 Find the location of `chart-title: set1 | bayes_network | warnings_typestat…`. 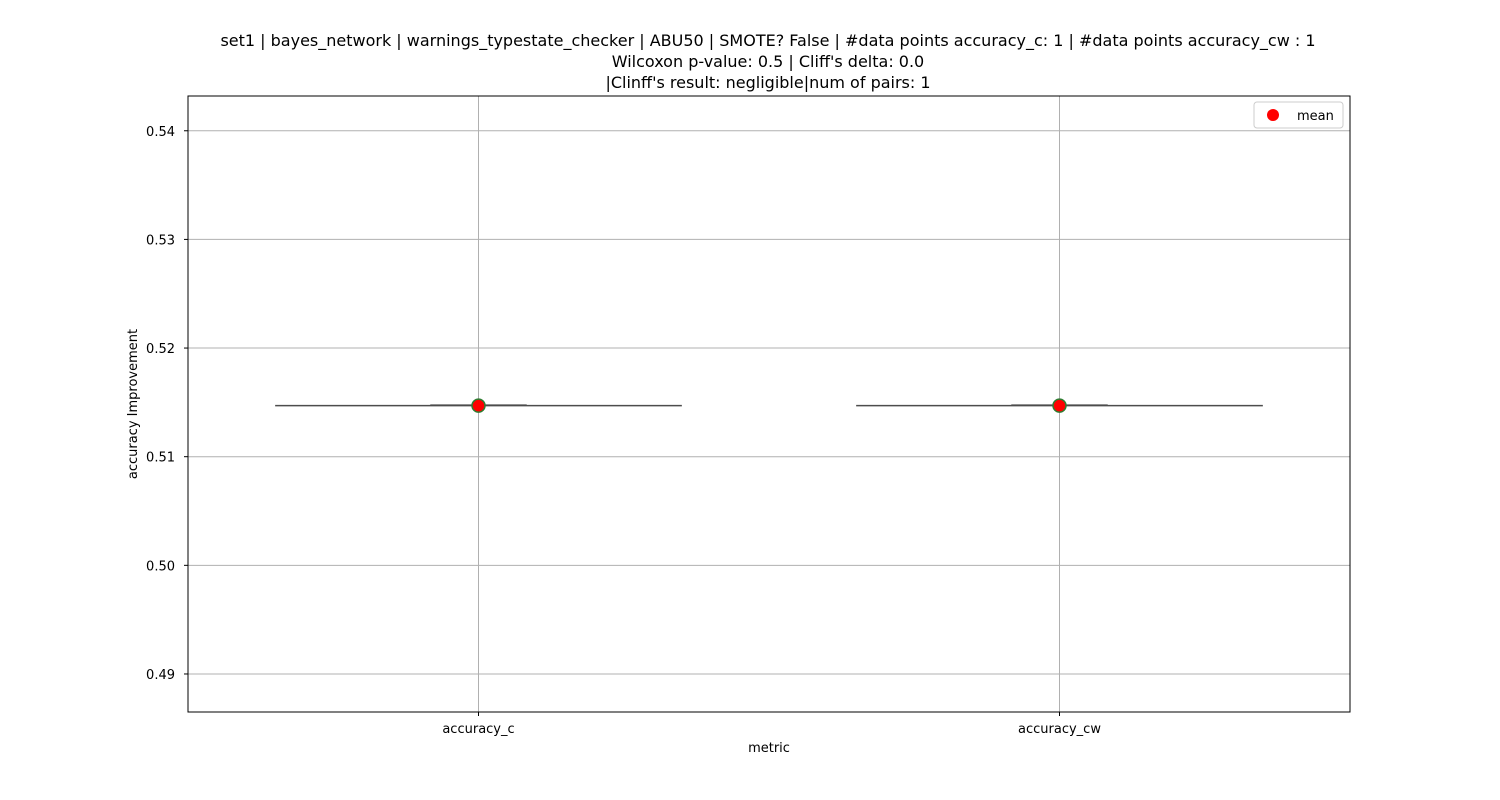

chart-title: set1 | bayes_network | warnings_typestat… is located at coordinates (767, 61).